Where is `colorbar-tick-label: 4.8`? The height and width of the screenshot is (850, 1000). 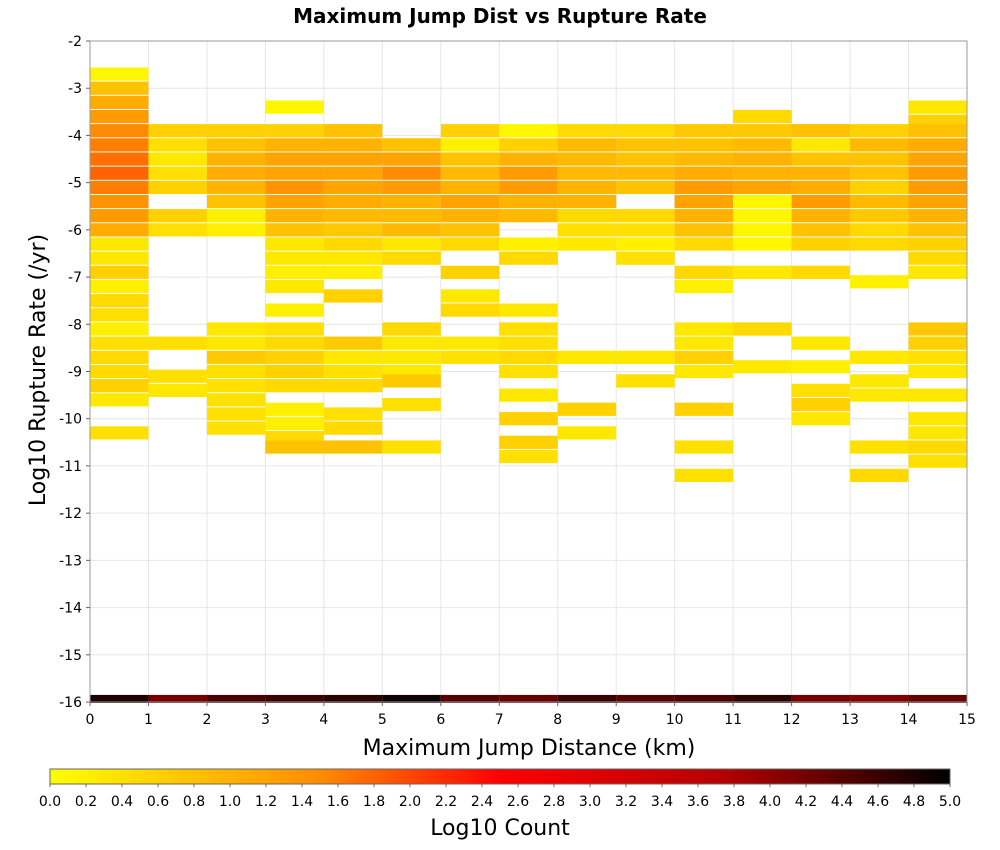 colorbar-tick-label: 4.8 is located at coordinates (914, 802).